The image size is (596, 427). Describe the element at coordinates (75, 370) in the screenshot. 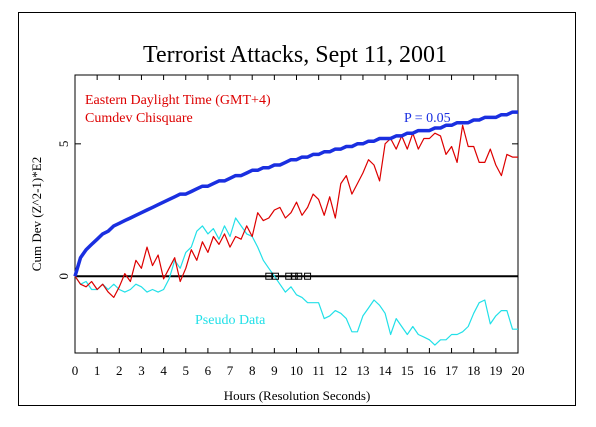

I see `x-tick-label: 0` at that location.